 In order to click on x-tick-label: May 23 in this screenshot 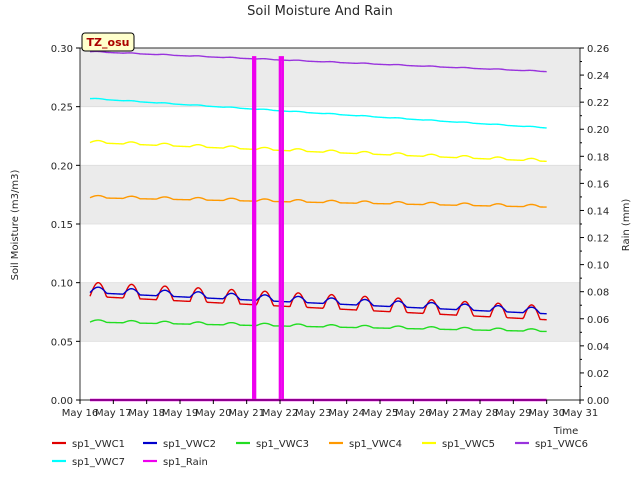, I will do `click(313, 413)`.